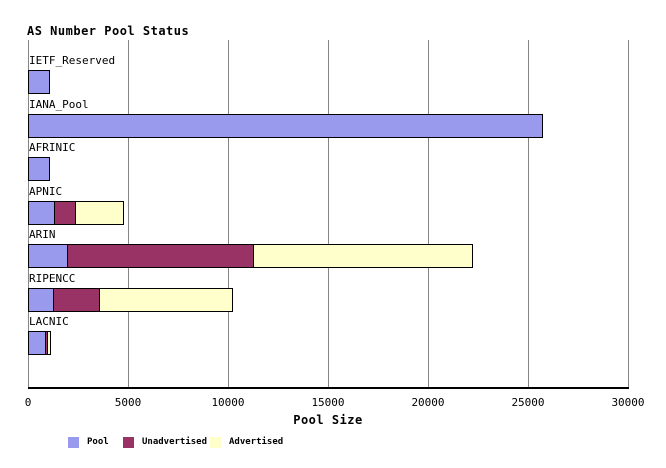  I want to click on bar-lacnic, so click(39, 343).